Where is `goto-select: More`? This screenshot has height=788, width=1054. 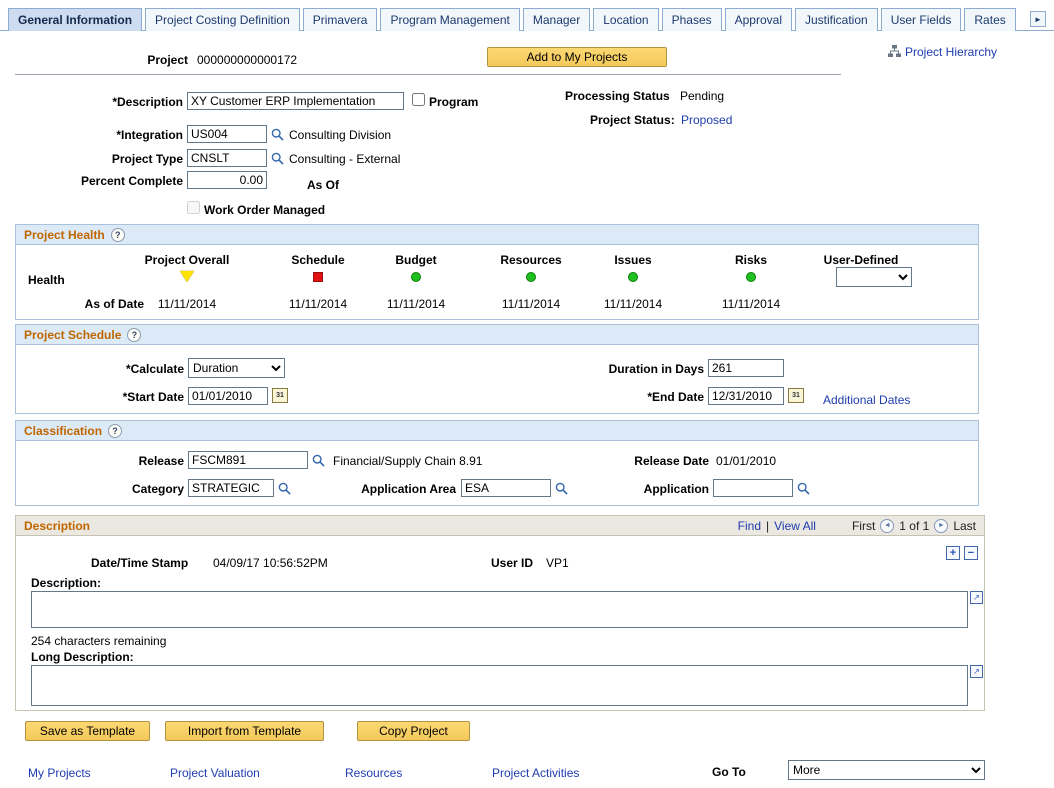
goto-select: More is located at coordinates (886, 770).